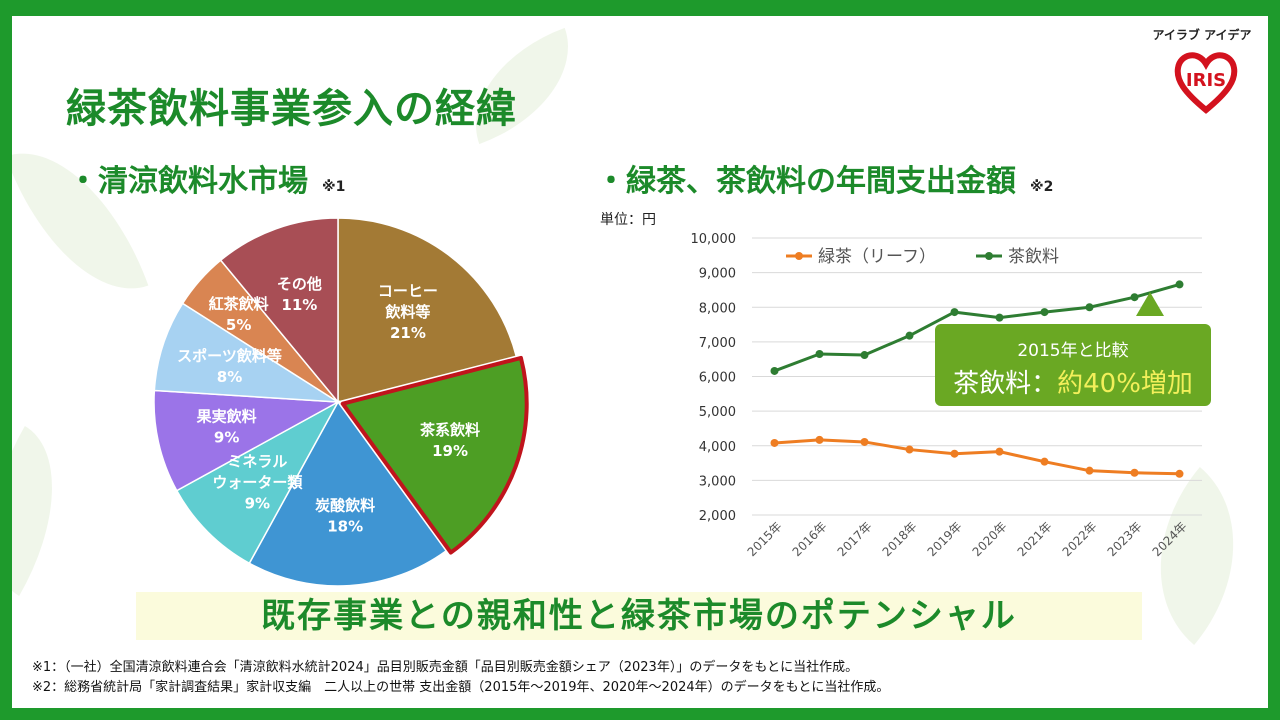  What do you see at coordinates (990, 539) in the screenshot?
I see `x-tick-label: 2020年` at bounding box center [990, 539].